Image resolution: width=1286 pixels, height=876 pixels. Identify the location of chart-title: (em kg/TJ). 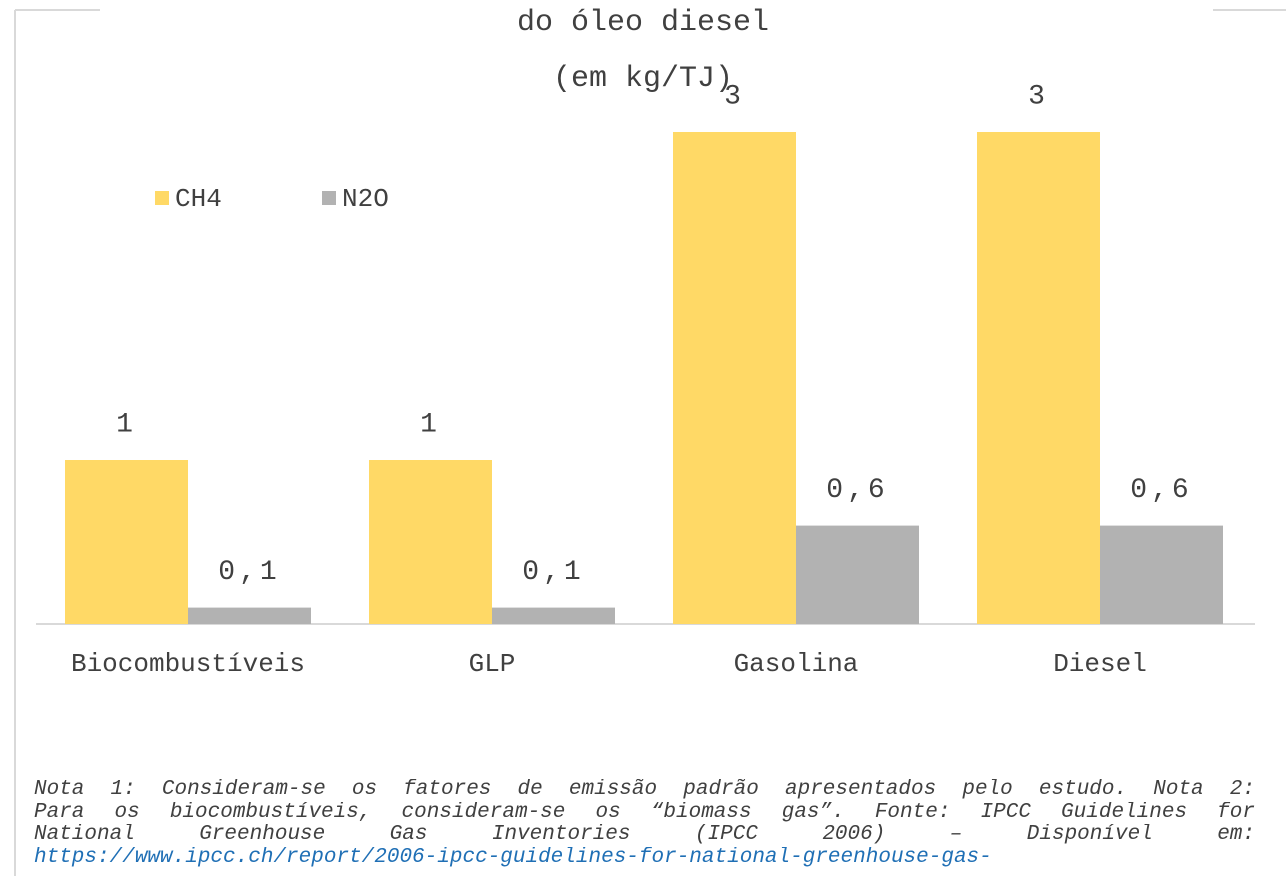
(643, 79).